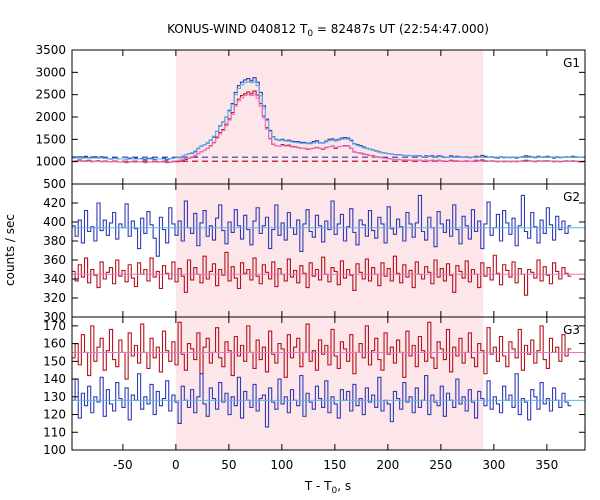 The height and width of the screenshot is (500, 600). I want to click on panel-label: G1, so click(571, 63).